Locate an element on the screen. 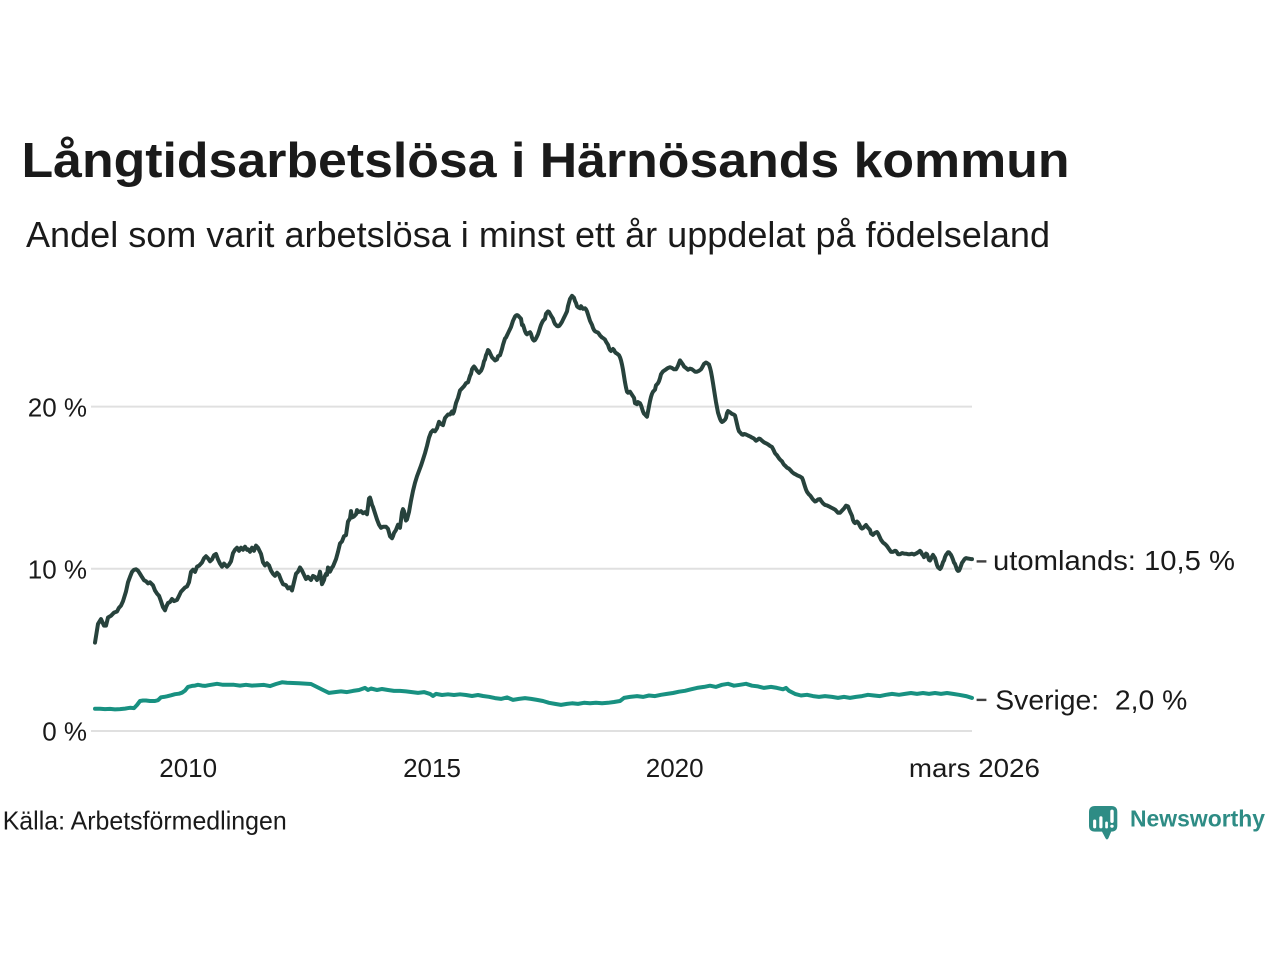 This screenshot has height=960, width=1280. svg-text: 0 % is located at coordinates (64, 732).